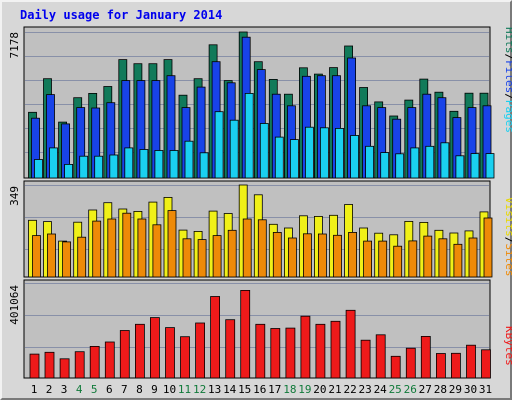  What do you see at coordinates (485, 389) in the screenshot?
I see `day-label-31: 31` at bounding box center [485, 389].